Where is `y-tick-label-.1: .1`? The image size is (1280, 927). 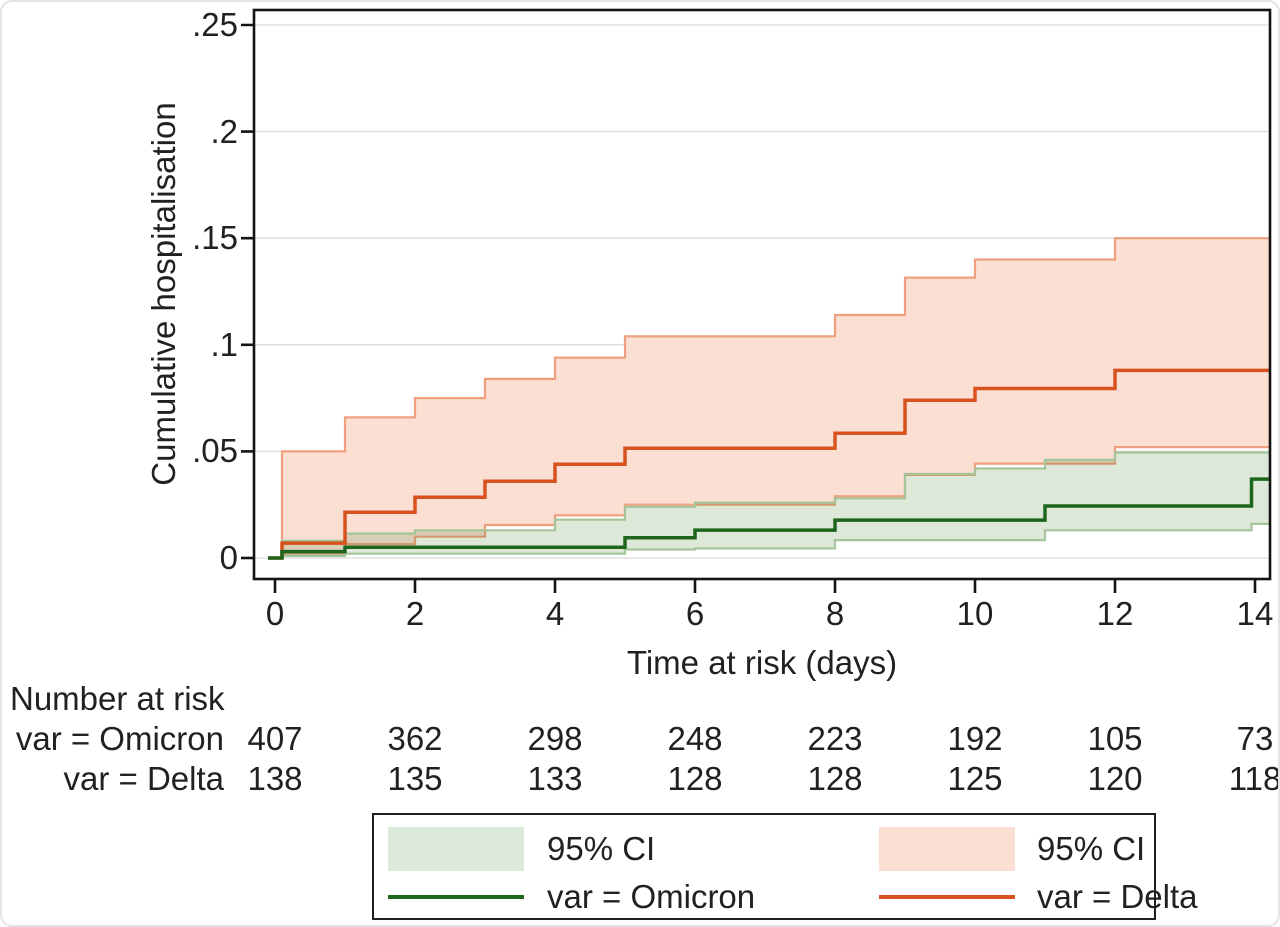 y-tick-label-.1: .1 is located at coordinates (224, 344).